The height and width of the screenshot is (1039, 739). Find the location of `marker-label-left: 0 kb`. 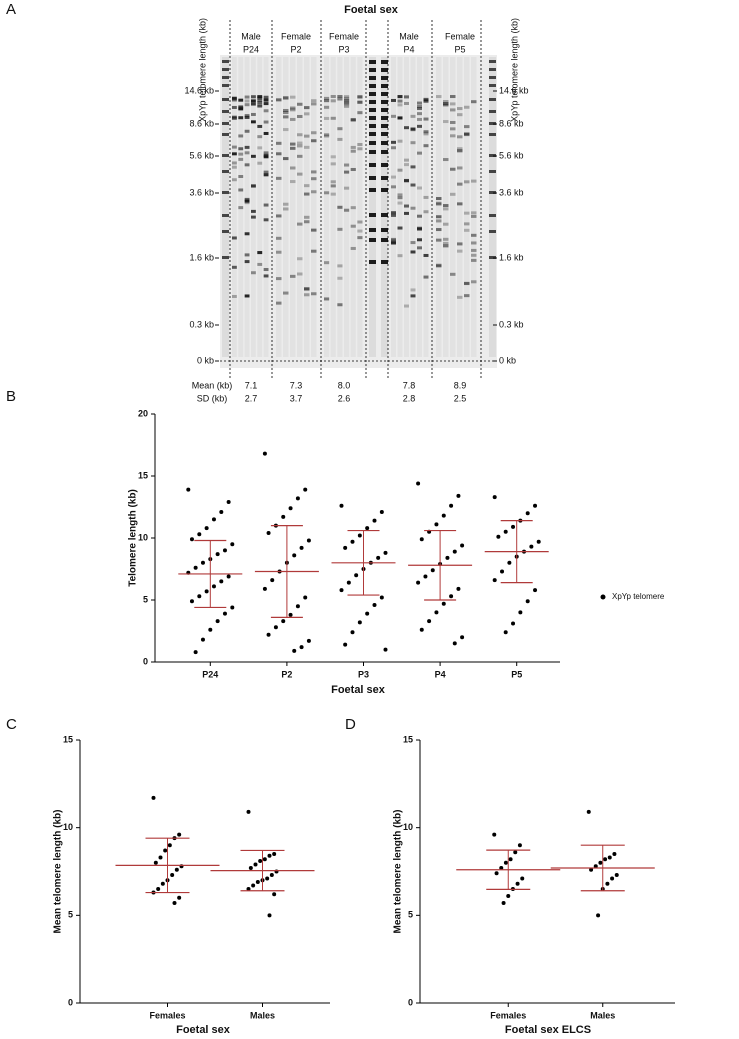

marker-label-left: 0 kb is located at coordinates (205, 360).